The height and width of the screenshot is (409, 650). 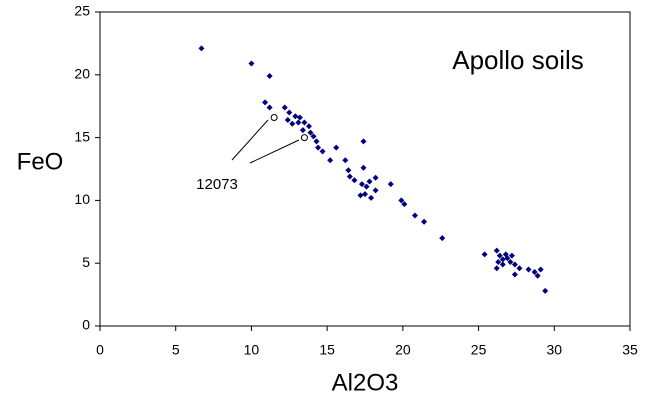 What do you see at coordinates (518, 60) in the screenshot?
I see `chart-title: Apollo soils` at bounding box center [518, 60].